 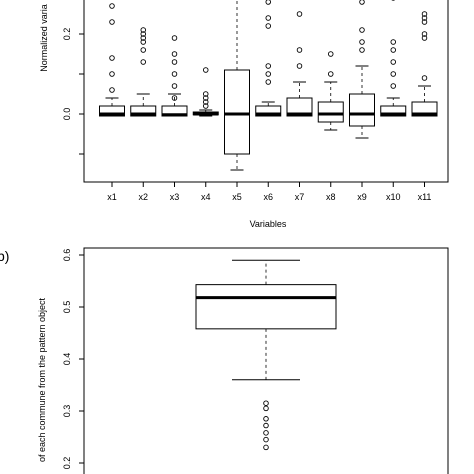 I want to click on panel-a-x6-box, so click(x=268, y=58).